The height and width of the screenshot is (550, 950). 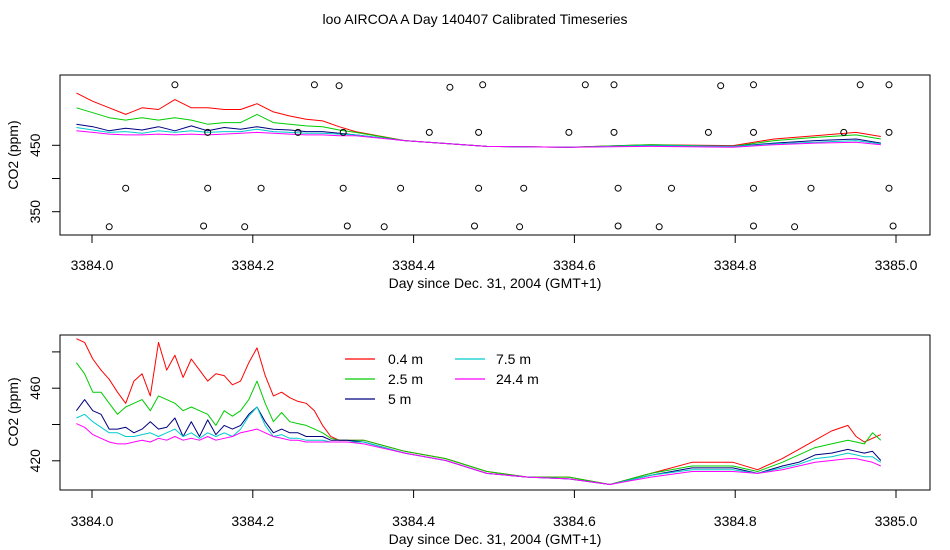 What do you see at coordinates (35, 461) in the screenshot?
I see `y-tick-label-2-420: 420` at bounding box center [35, 461].